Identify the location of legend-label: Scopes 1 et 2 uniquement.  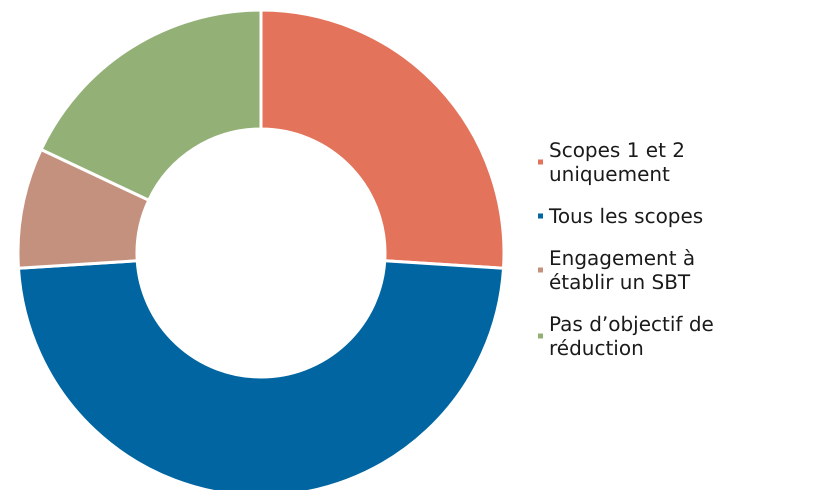
(620, 162).